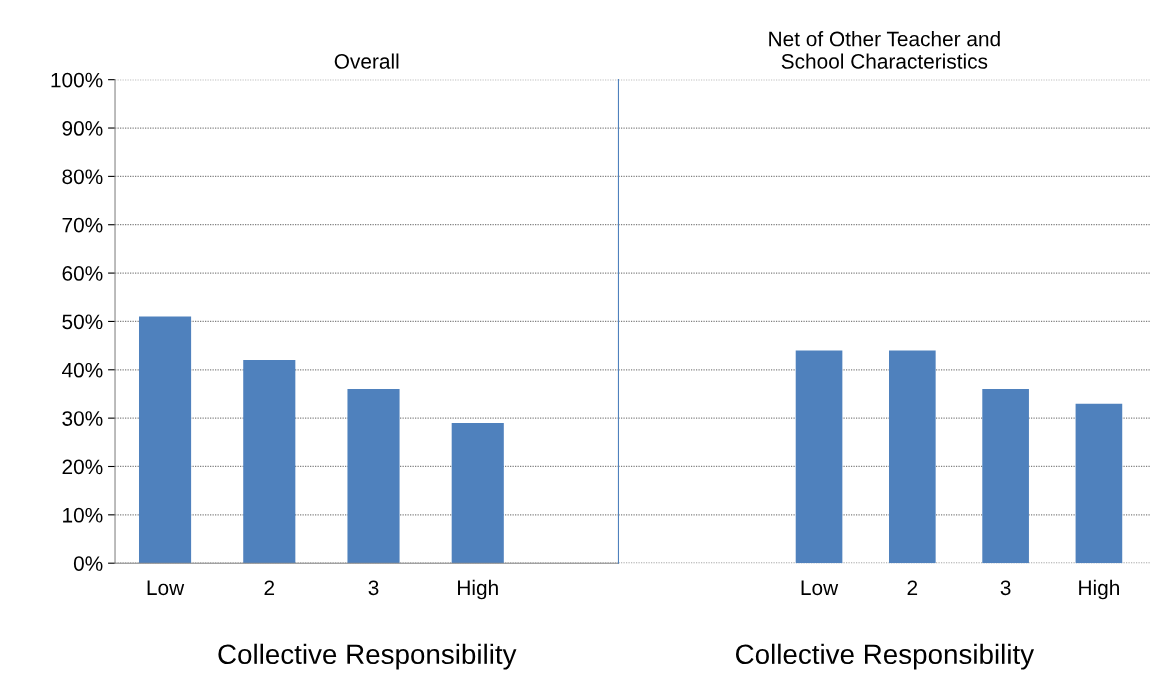  Describe the element at coordinates (82, 273) in the screenshot. I see `y-tick-label: 60%` at that location.